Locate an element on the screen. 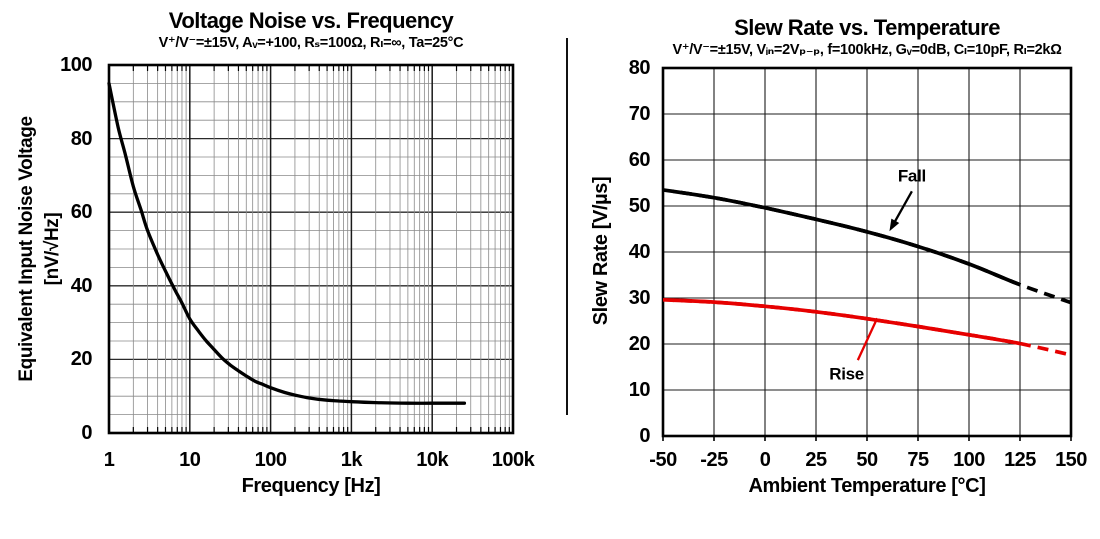  rise-annotation-label: Rise is located at coordinates (846, 373).